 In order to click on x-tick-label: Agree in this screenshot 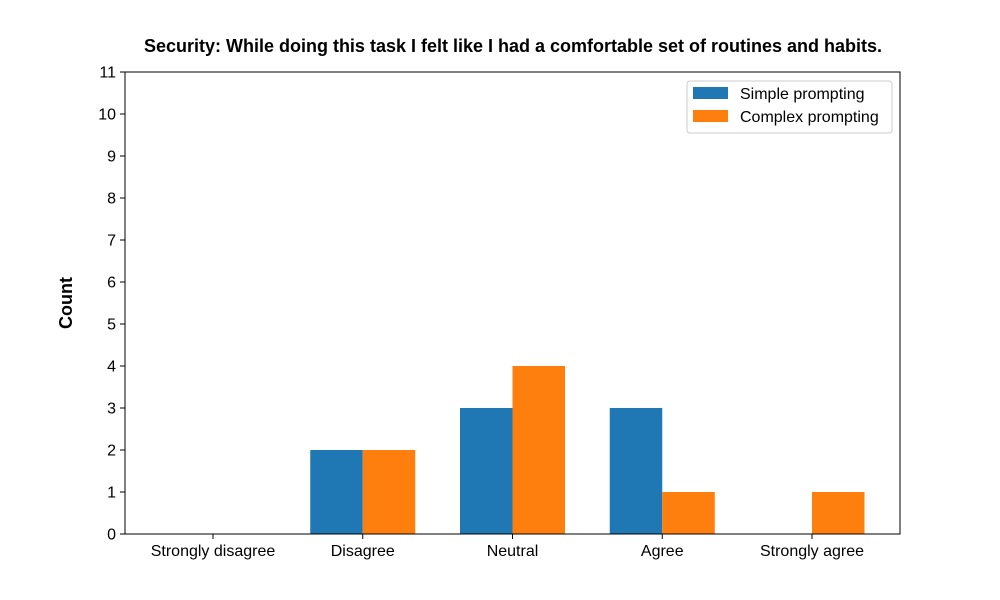, I will do `click(662, 551)`.